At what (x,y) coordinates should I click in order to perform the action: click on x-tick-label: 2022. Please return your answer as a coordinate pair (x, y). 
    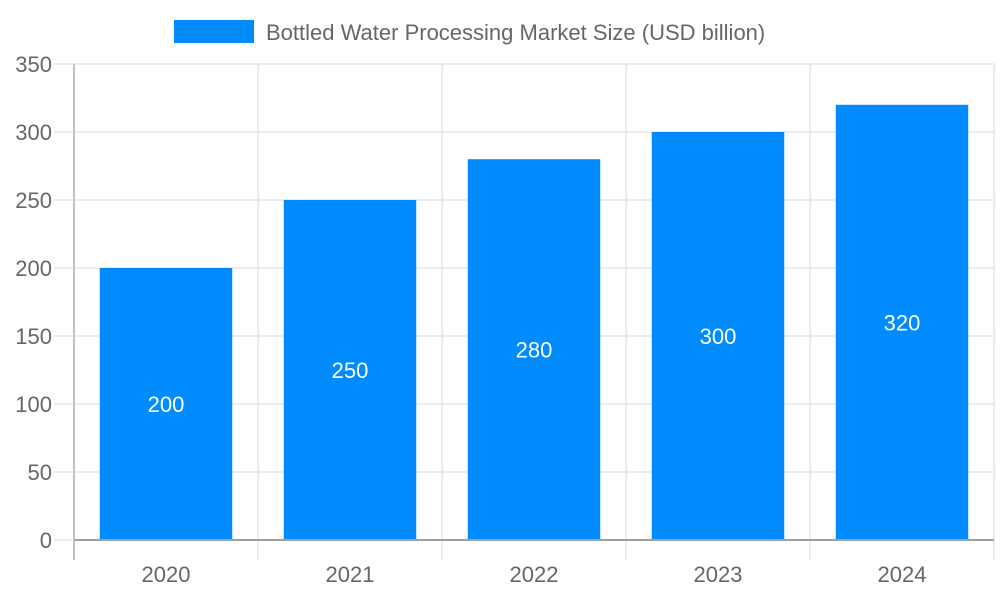
    Looking at the image, I should click on (534, 574).